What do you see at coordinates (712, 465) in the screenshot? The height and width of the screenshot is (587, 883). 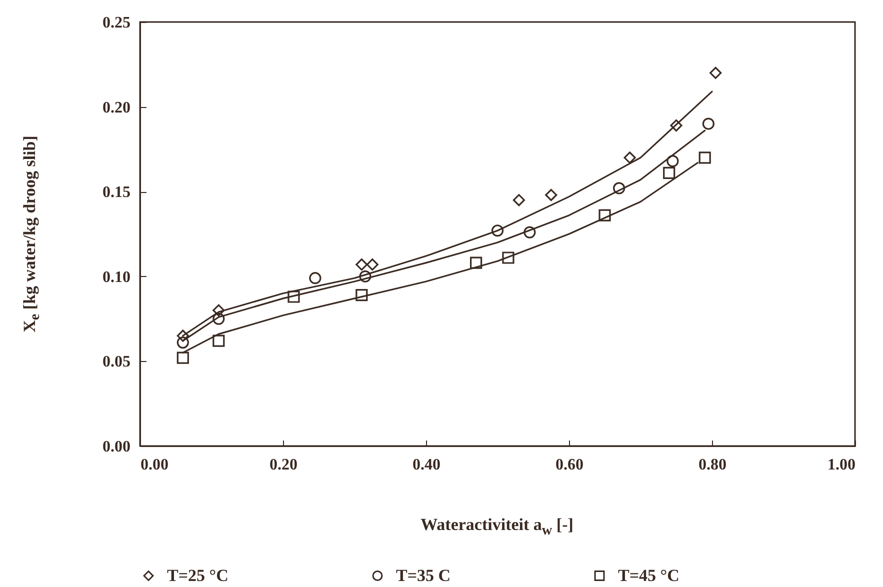 I see `x-tick-label: 0.80` at bounding box center [712, 465].